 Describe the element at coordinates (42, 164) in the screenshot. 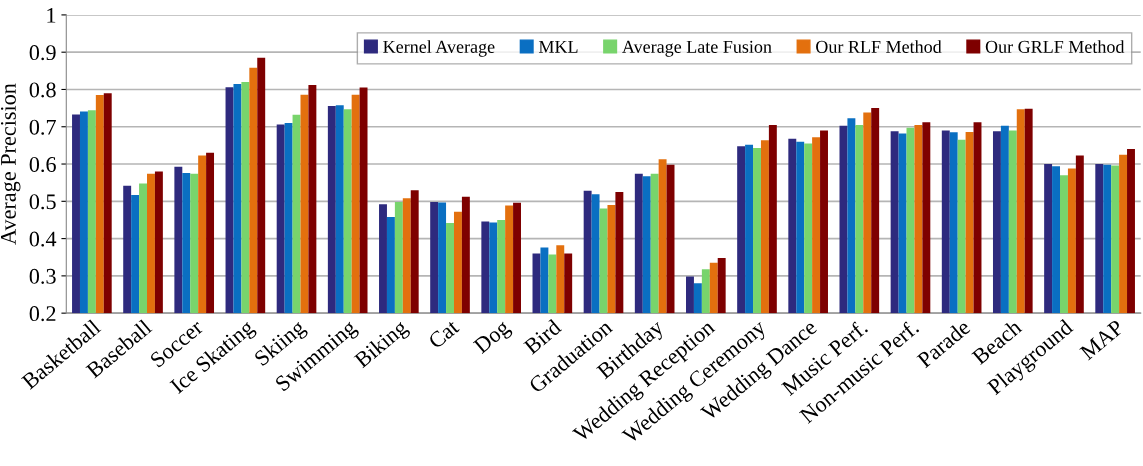

I see `y-tick-label: 0.6` at that location.